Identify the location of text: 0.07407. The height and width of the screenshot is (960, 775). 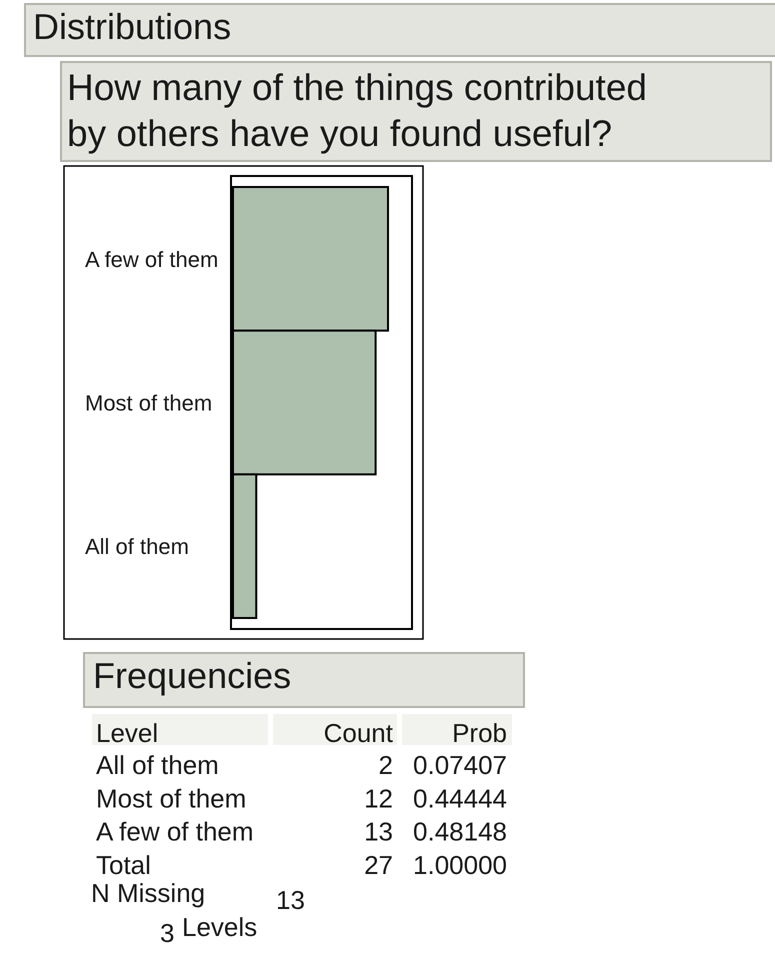
(460, 765).